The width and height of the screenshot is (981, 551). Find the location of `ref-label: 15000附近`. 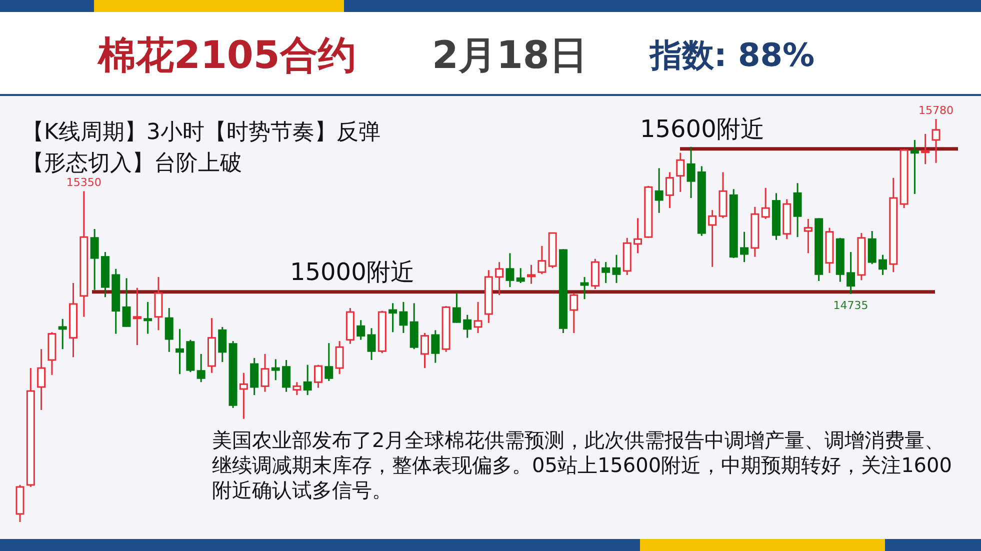

ref-label: 15000附近 is located at coordinates (352, 272).